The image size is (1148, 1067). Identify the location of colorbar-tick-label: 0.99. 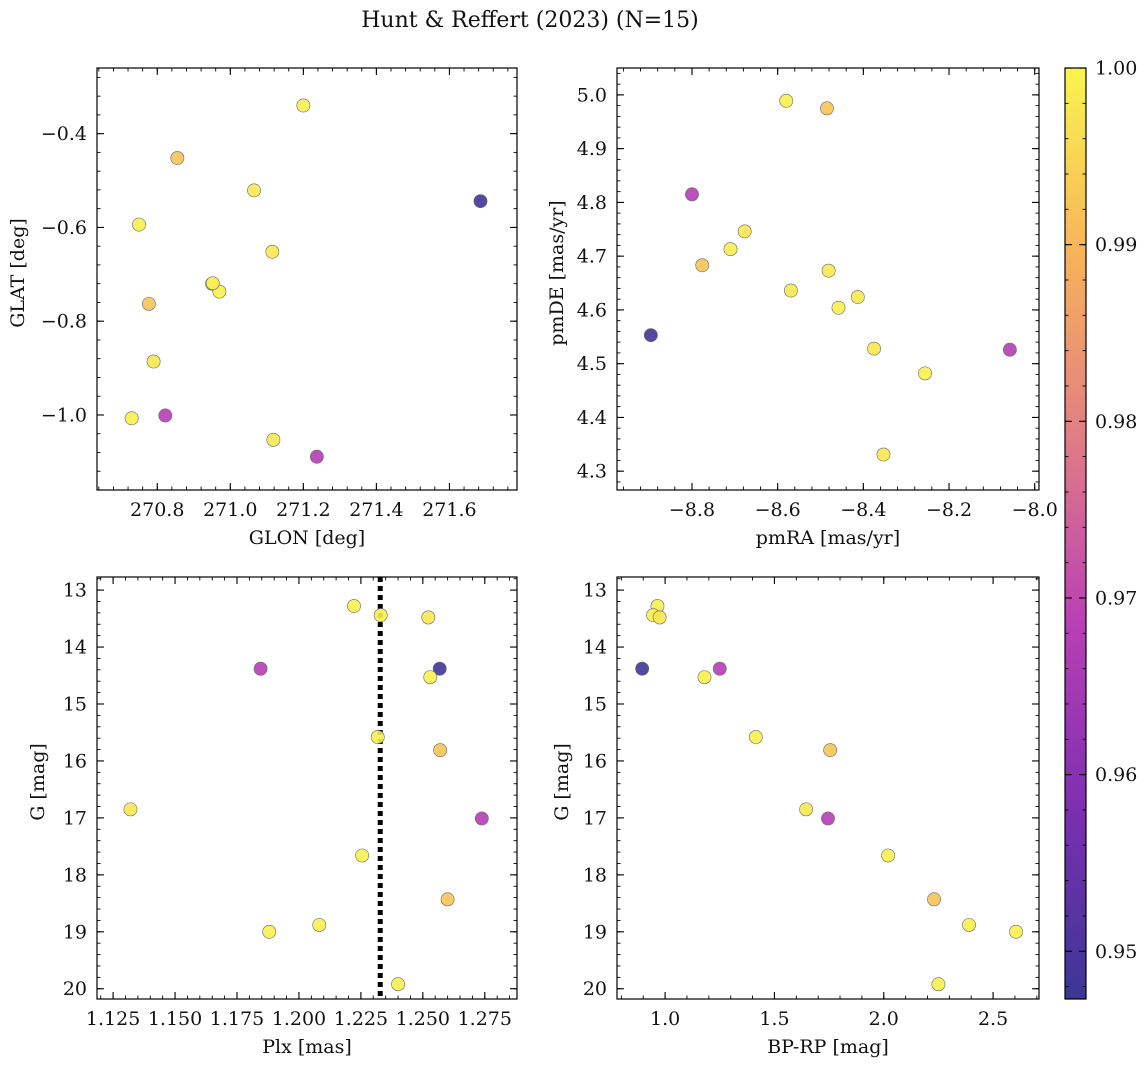
(1116, 245).